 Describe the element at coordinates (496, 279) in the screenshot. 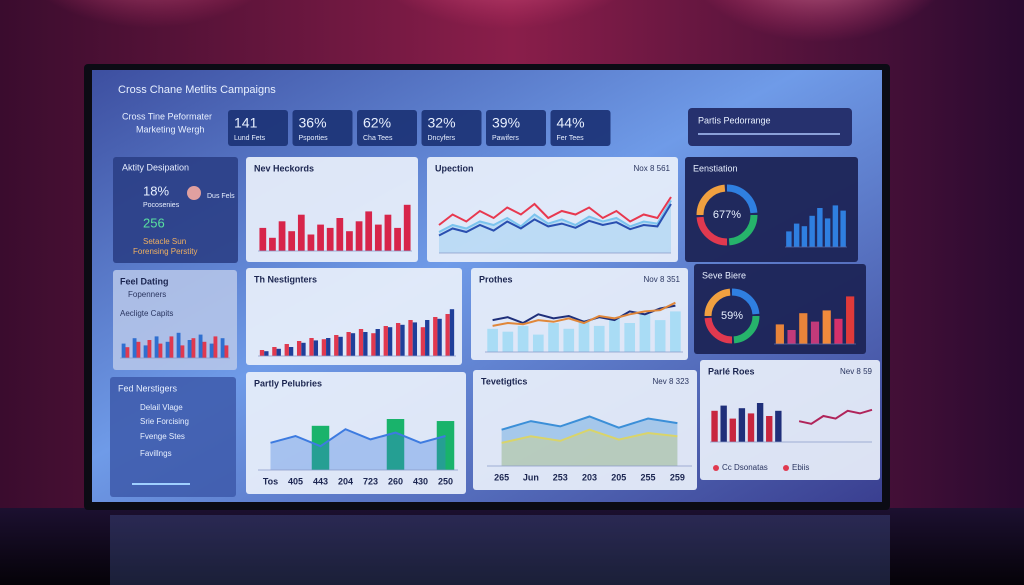

I see `panel-title: Prothes` at that location.